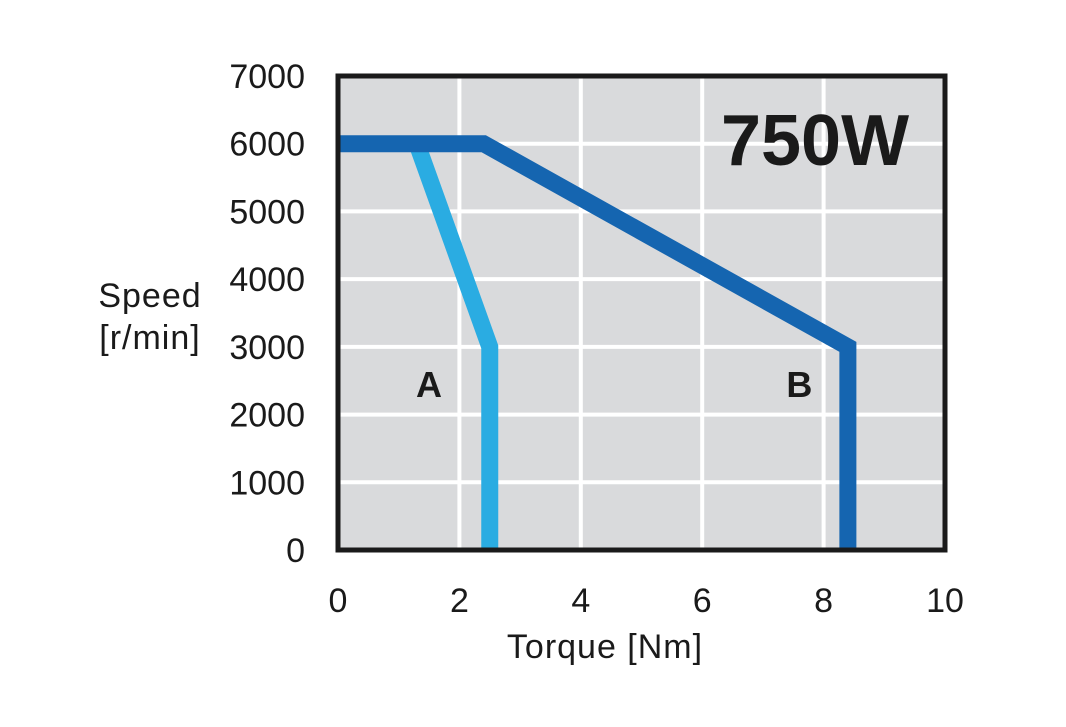 The width and height of the screenshot is (1066, 727). I want to click on y-tick-label: 2000, so click(267, 416).